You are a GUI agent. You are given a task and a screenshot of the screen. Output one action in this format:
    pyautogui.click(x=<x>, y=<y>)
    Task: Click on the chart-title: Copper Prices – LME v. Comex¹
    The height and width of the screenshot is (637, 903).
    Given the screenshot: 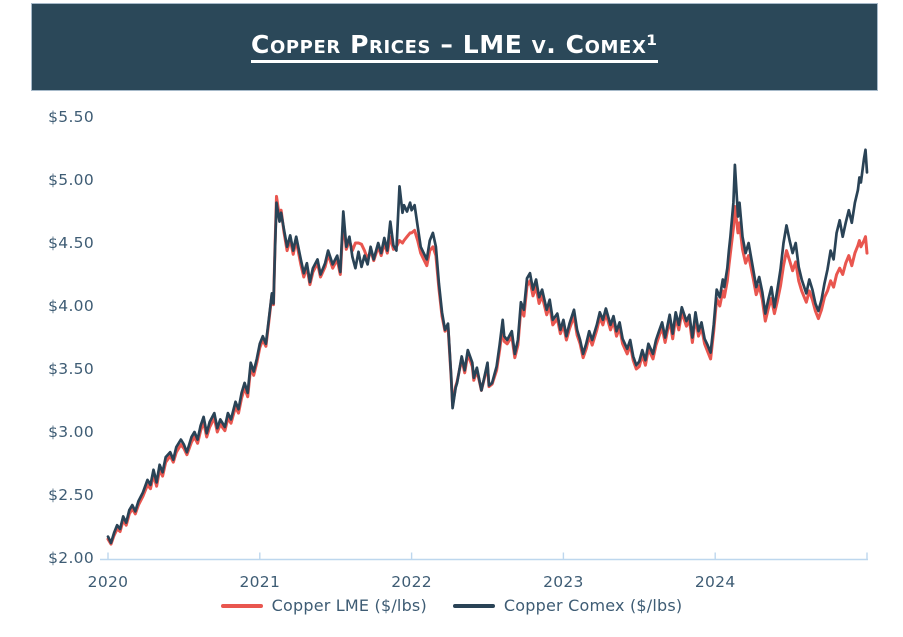 What is the action you would take?
    pyautogui.click(x=454, y=47)
    